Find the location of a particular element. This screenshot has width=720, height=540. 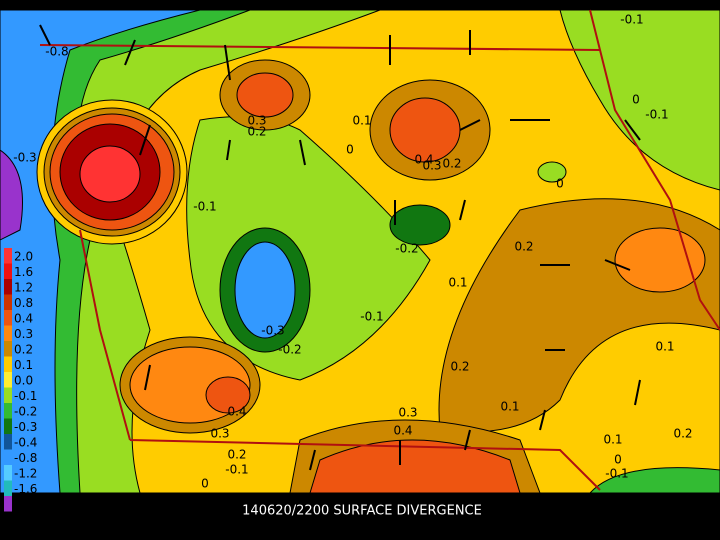

legend-label: -0.4 is located at coordinates (25, 443).